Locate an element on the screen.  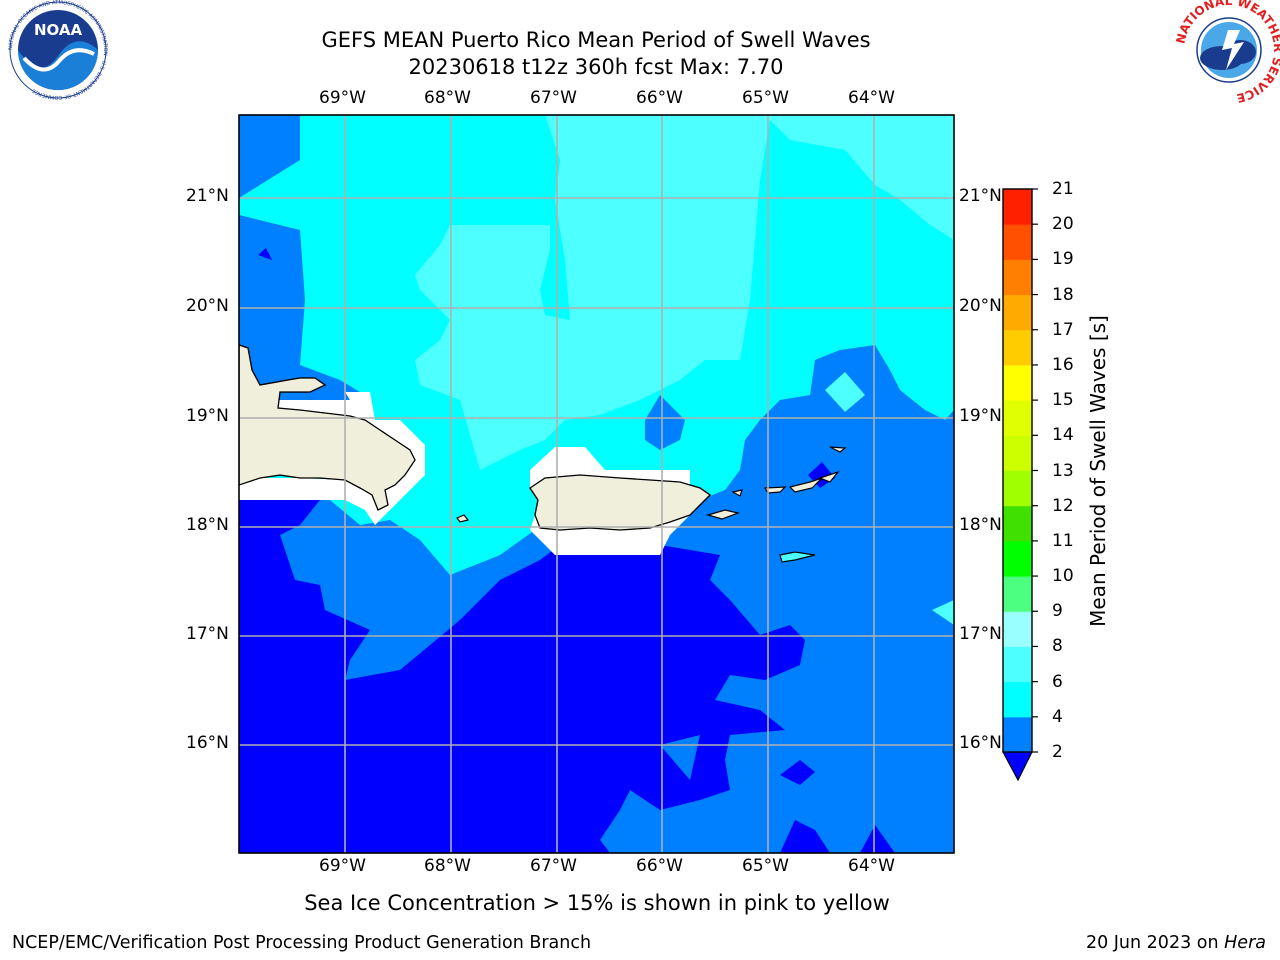
lat-label-right: 20°N is located at coordinates (980, 306).